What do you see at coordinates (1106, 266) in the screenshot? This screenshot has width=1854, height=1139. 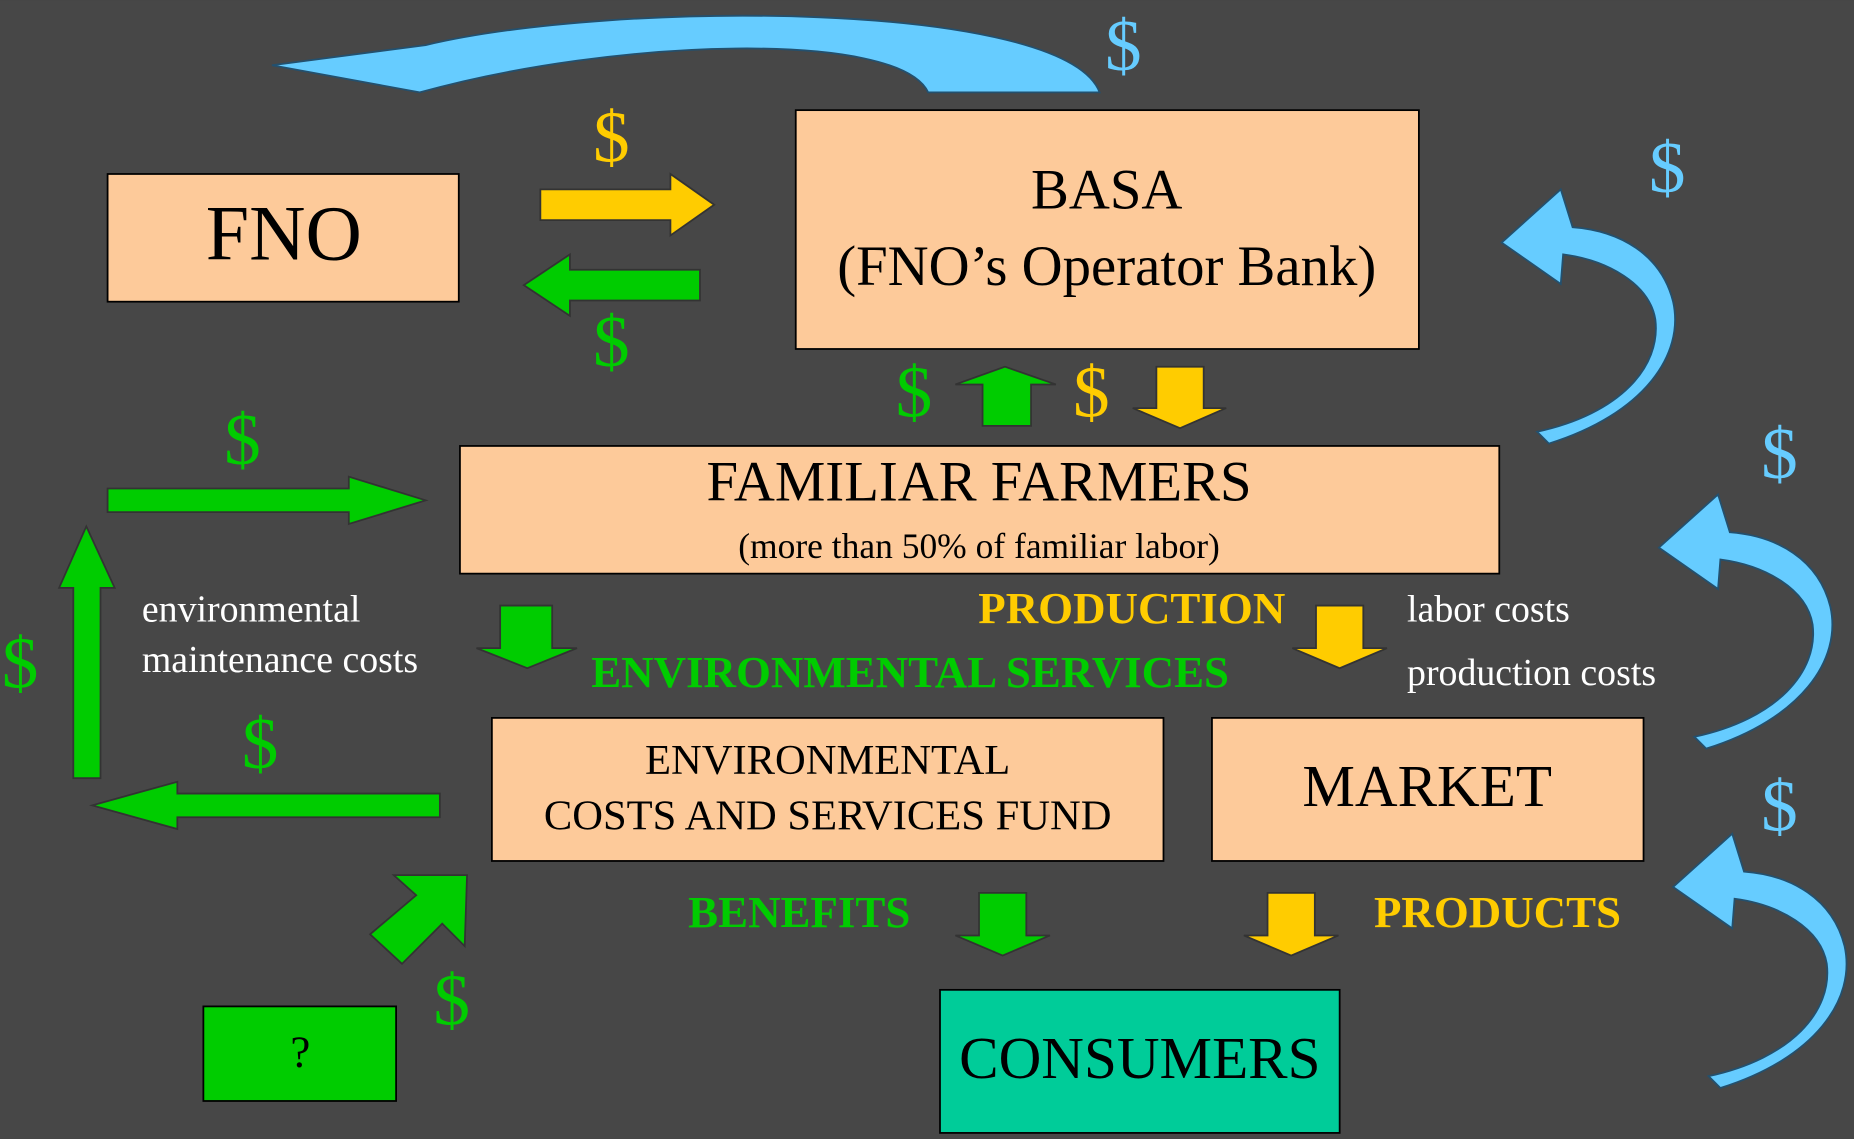 I see `node-label: (FNO’s Operator Bank)` at bounding box center [1106, 266].